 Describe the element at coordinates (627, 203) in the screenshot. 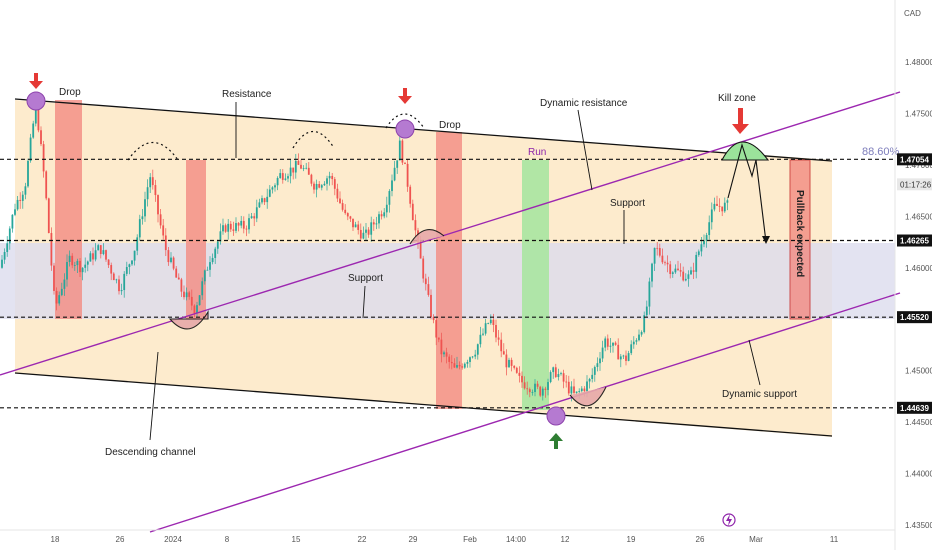

I see `support-label-2: Support` at that location.